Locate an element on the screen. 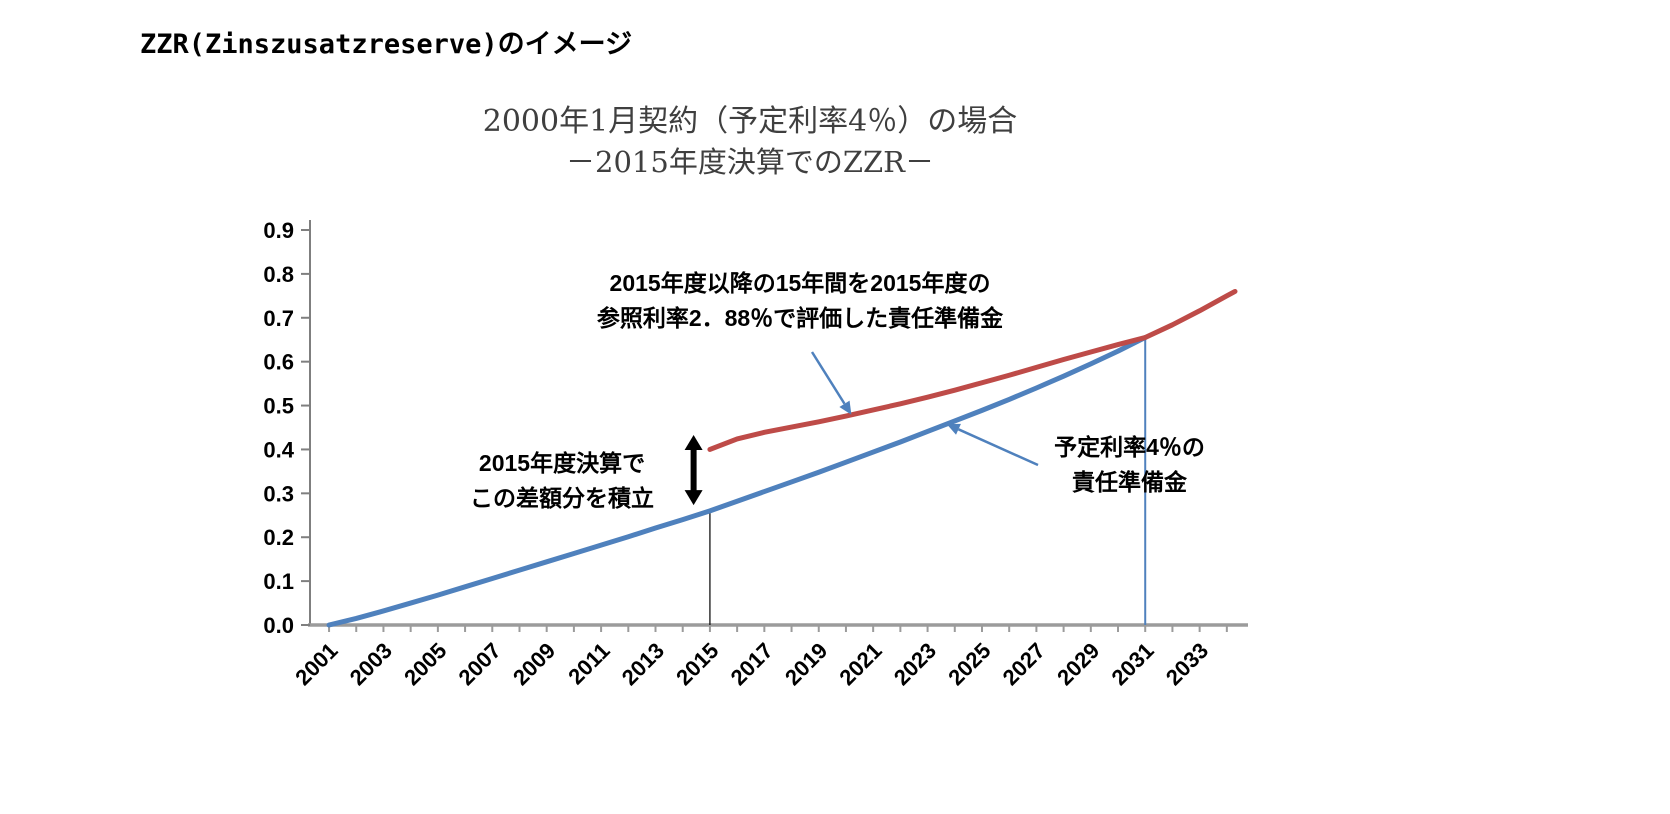 The image size is (1670, 814). x-tick-label: 2033 is located at coordinates (1187, 664).